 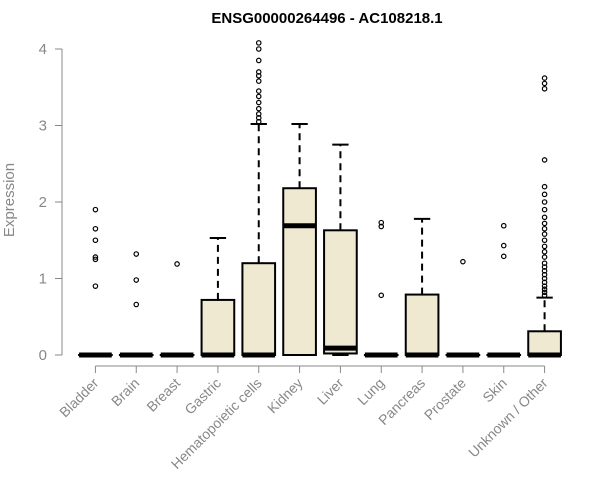 What do you see at coordinates (259, 199) in the screenshot?
I see `box-hematopoietic-cells` at bounding box center [259, 199].